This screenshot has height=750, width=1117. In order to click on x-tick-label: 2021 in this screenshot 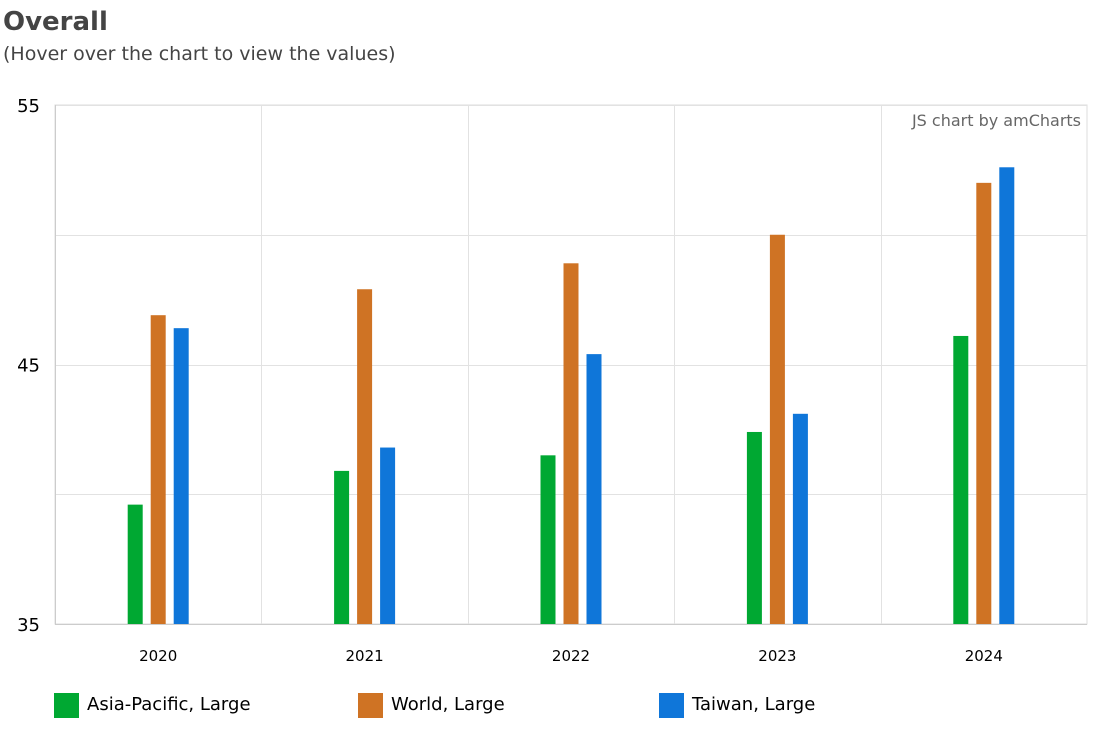, I will do `click(365, 656)`.